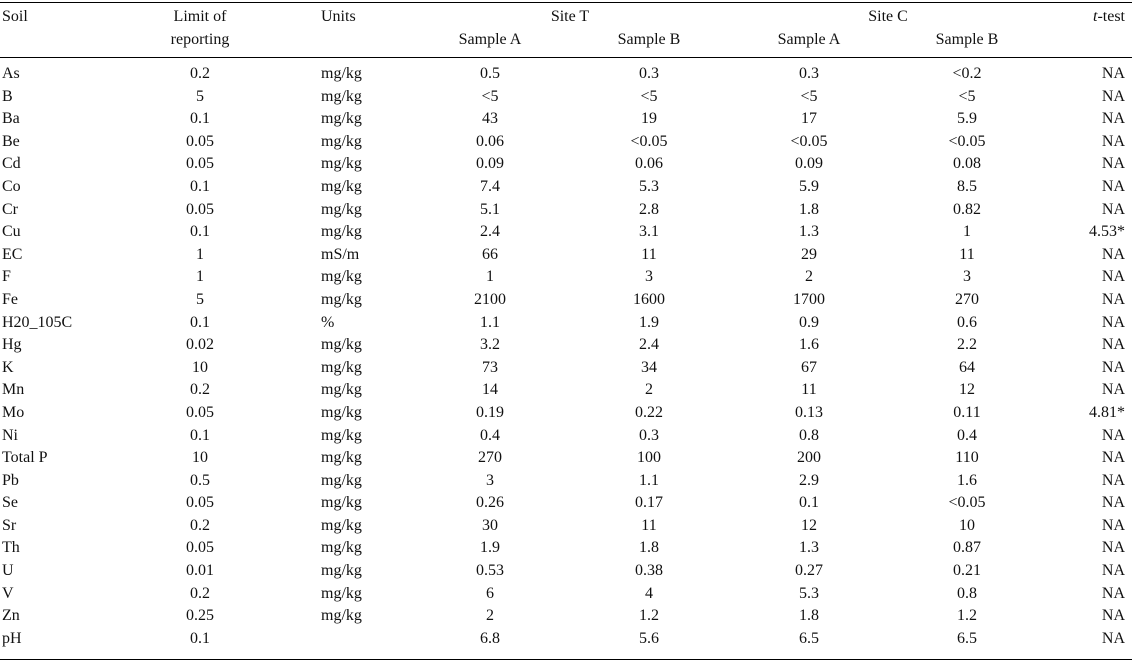  What do you see at coordinates (809, 638) in the screenshot?
I see `cell-site-c-sample-a: 6.5` at bounding box center [809, 638].